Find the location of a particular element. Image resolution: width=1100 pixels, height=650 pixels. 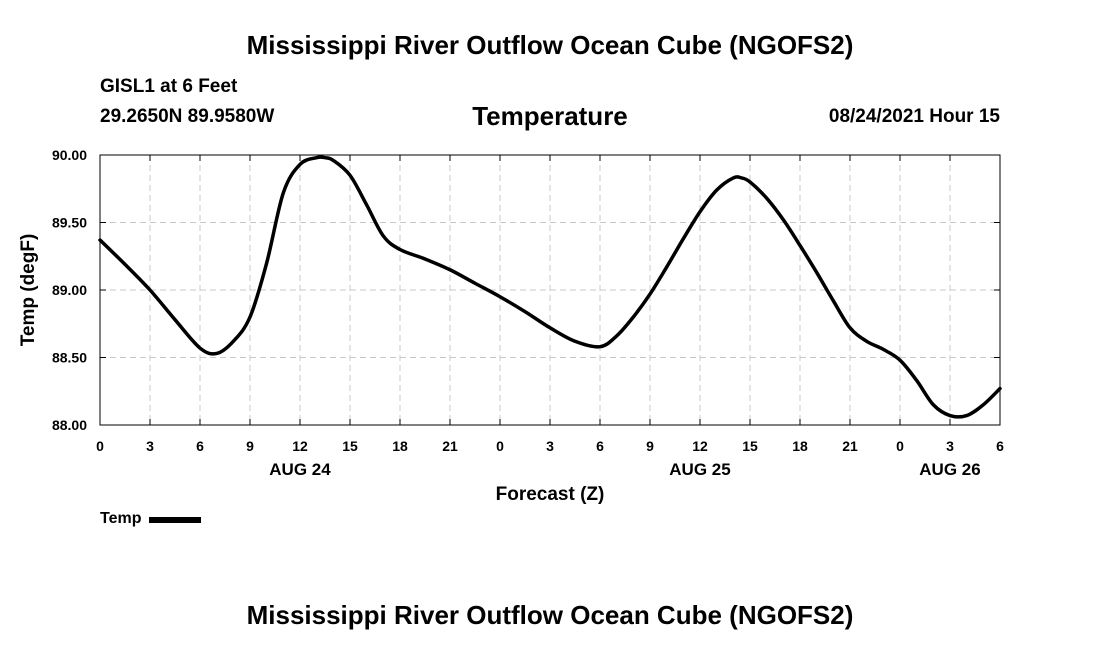

chart-legend: Temp is located at coordinates (151, 519).